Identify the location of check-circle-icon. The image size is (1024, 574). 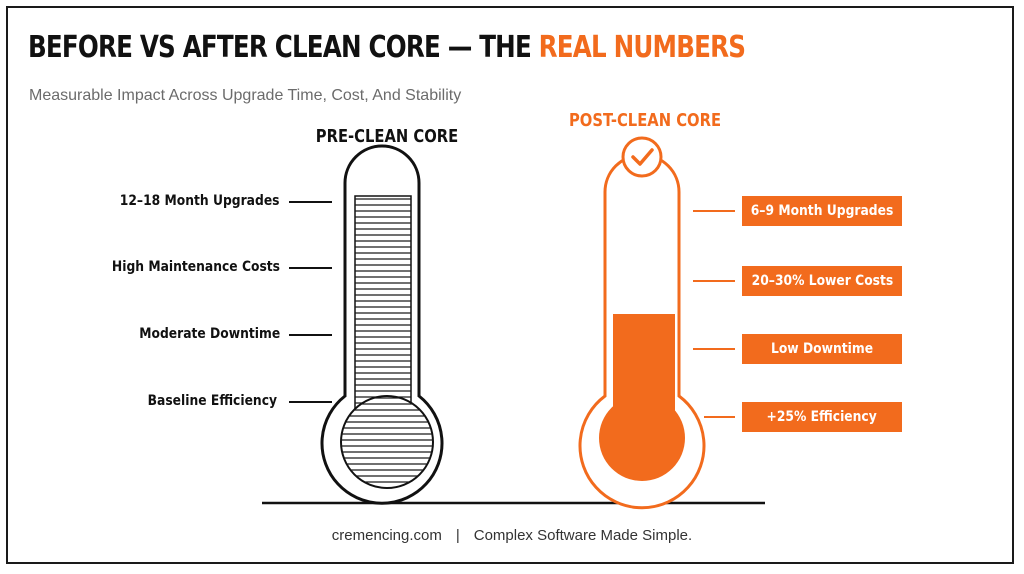
(642, 157).